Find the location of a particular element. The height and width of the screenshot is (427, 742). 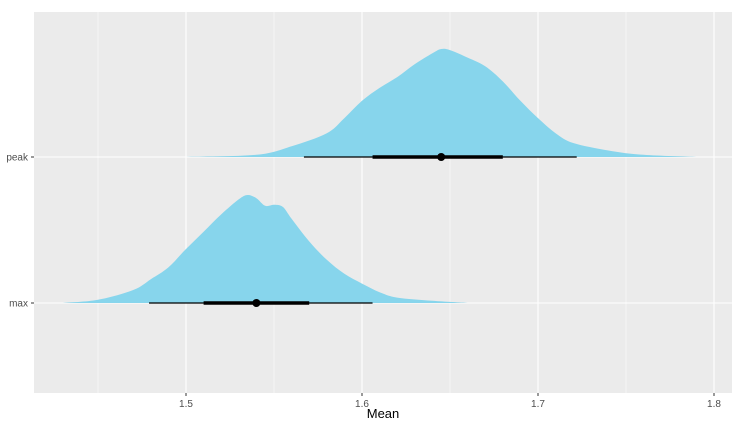

x-axis: 1.5 1.6 1.7 1.8 is located at coordinates (450, 401).